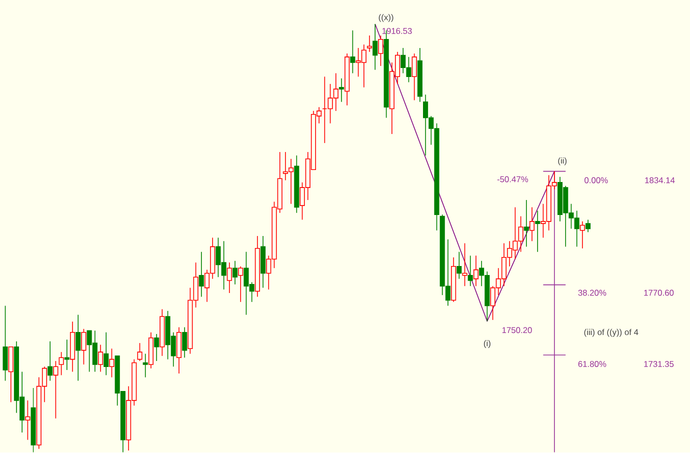  I want to click on annotation: 38.20%, so click(592, 293).